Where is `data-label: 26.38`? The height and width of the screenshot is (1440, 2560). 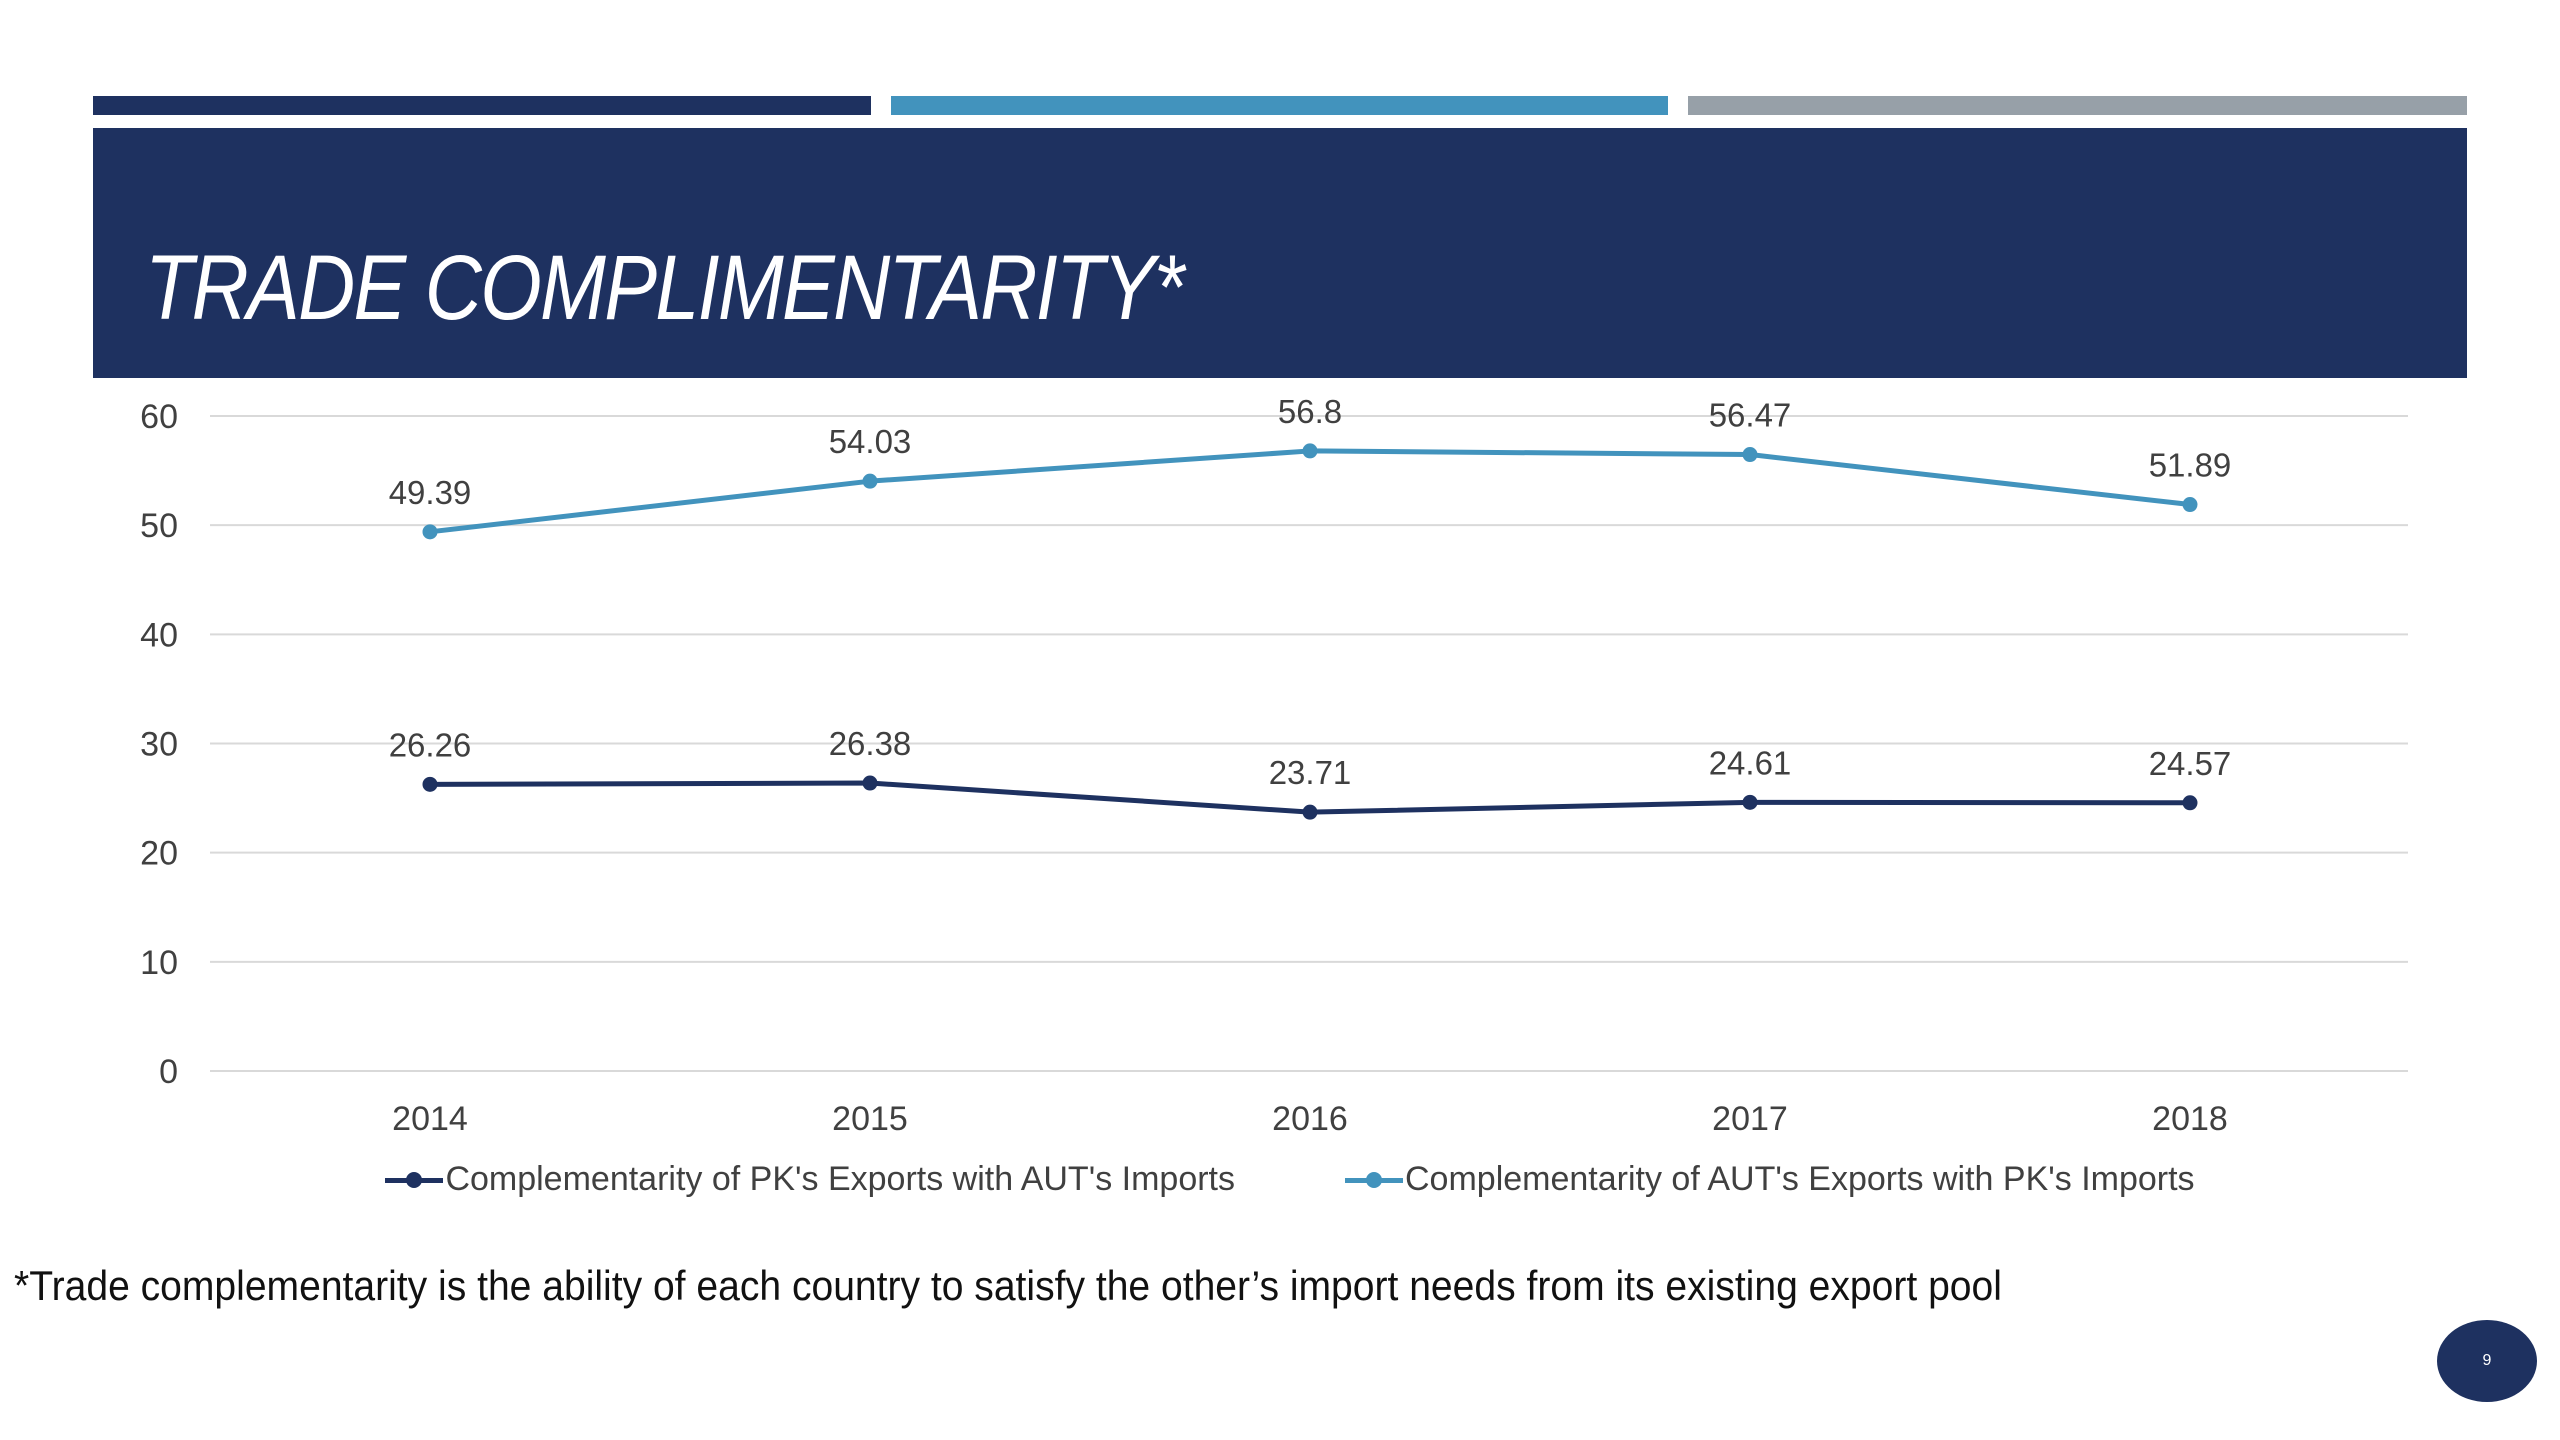 data-label: 26.38 is located at coordinates (870, 743).